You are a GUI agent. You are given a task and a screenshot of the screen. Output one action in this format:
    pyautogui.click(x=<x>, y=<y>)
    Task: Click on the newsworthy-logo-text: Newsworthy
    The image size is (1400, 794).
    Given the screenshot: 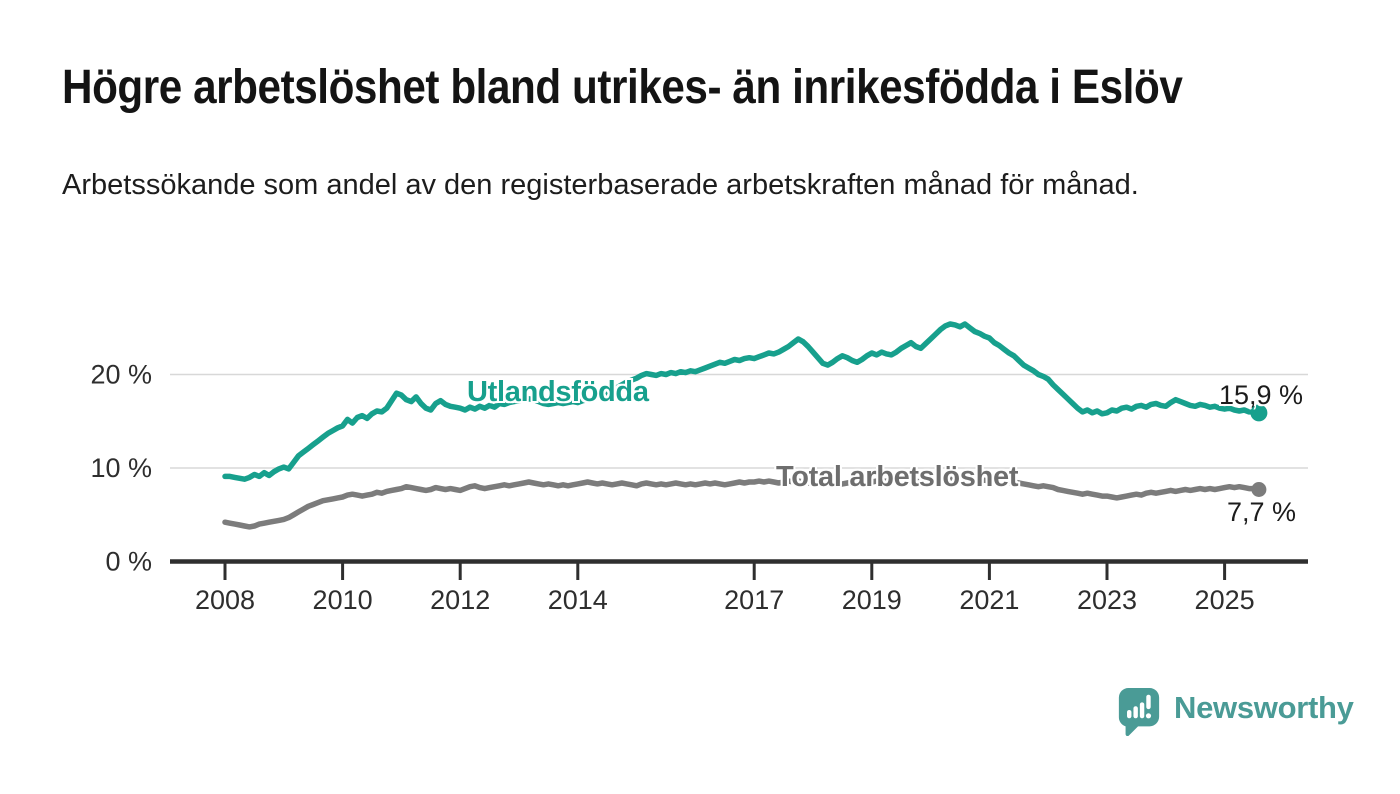 What is the action you would take?
    pyautogui.click(x=1264, y=707)
    